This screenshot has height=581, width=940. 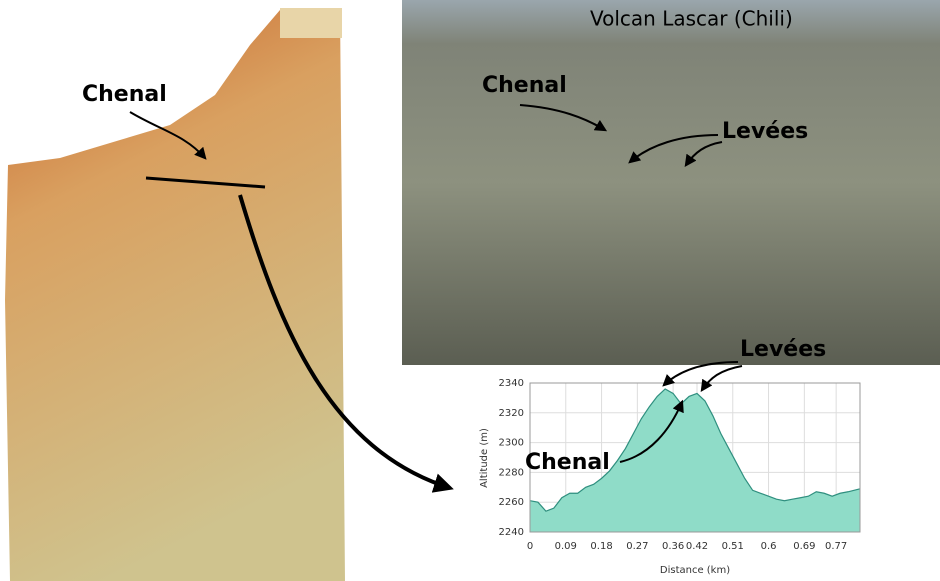 I want to click on x-tick-label: 0.42, so click(x=697, y=546).